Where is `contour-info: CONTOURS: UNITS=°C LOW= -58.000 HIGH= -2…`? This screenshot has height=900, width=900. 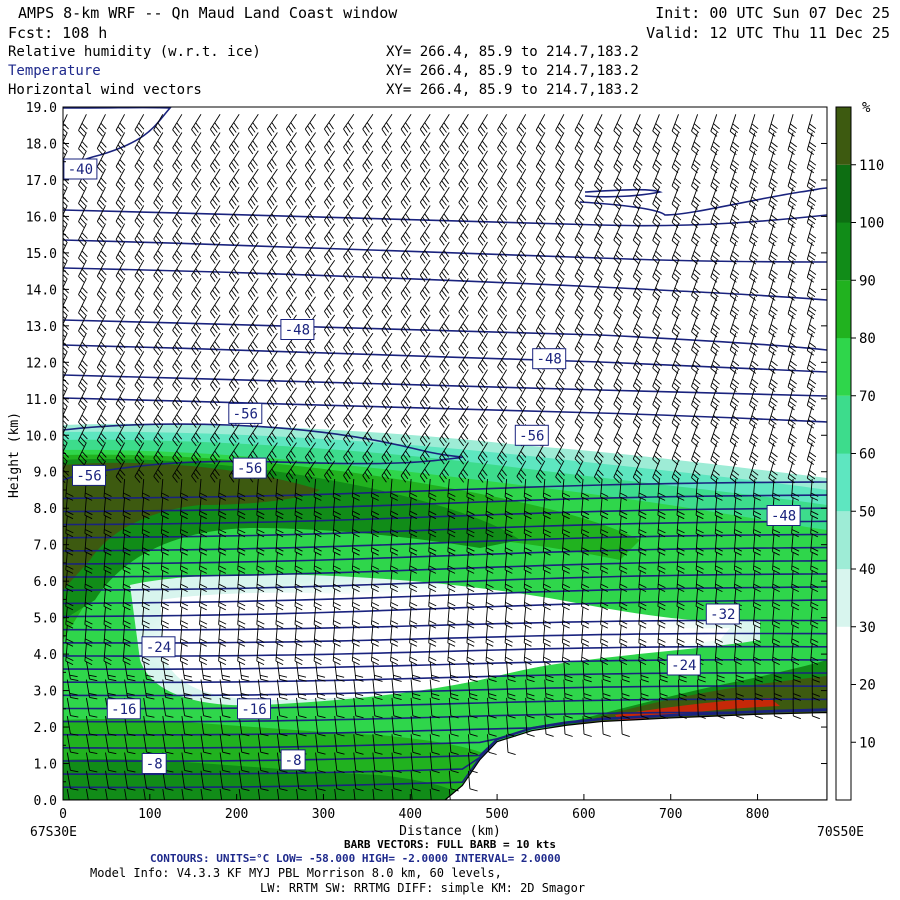
contour-info: CONTOURS: UNITS=°C LOW= -58.000 HIGH= -2… is located at coordinates (355, 858).